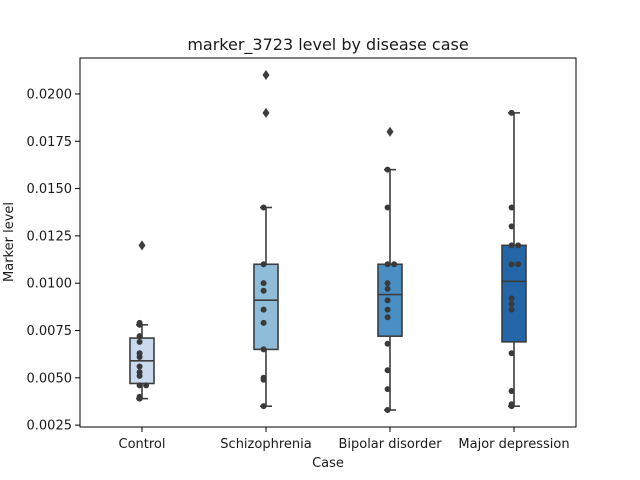  Describe the element at coordinates (50, 378) in the screenshot. I see `y-tick-label: 0.0050` at that location.